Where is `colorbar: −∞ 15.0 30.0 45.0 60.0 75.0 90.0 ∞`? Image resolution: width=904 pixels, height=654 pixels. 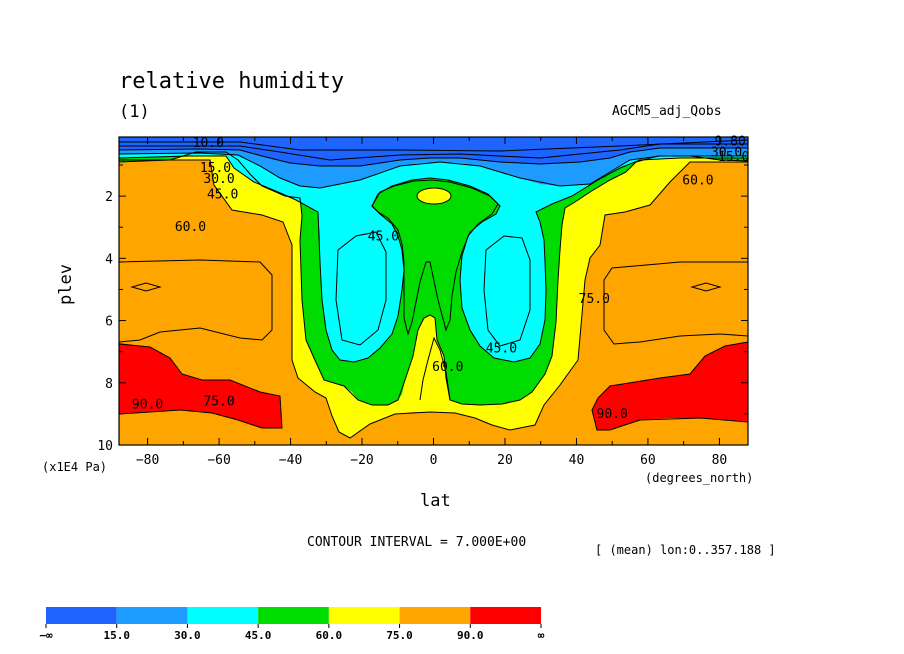 colorbar: −∞ 15.0 30.0 45.0 60.0 75.0 90.0 ∞ is located at coordinates (292, 624).